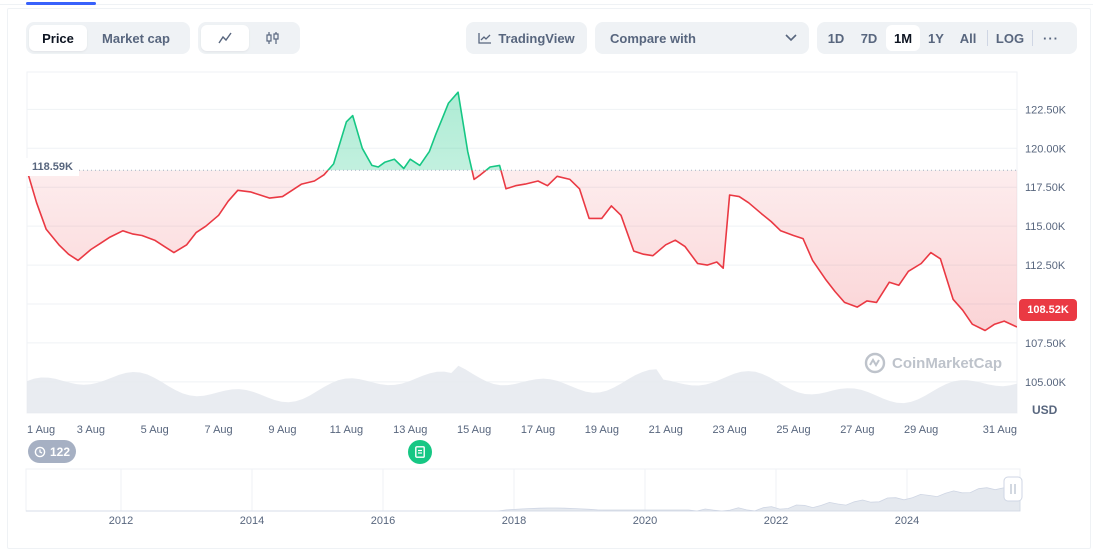 This screenshot has height=551, width=1093. I want to click on candlestick-icon, so click(272, 38).